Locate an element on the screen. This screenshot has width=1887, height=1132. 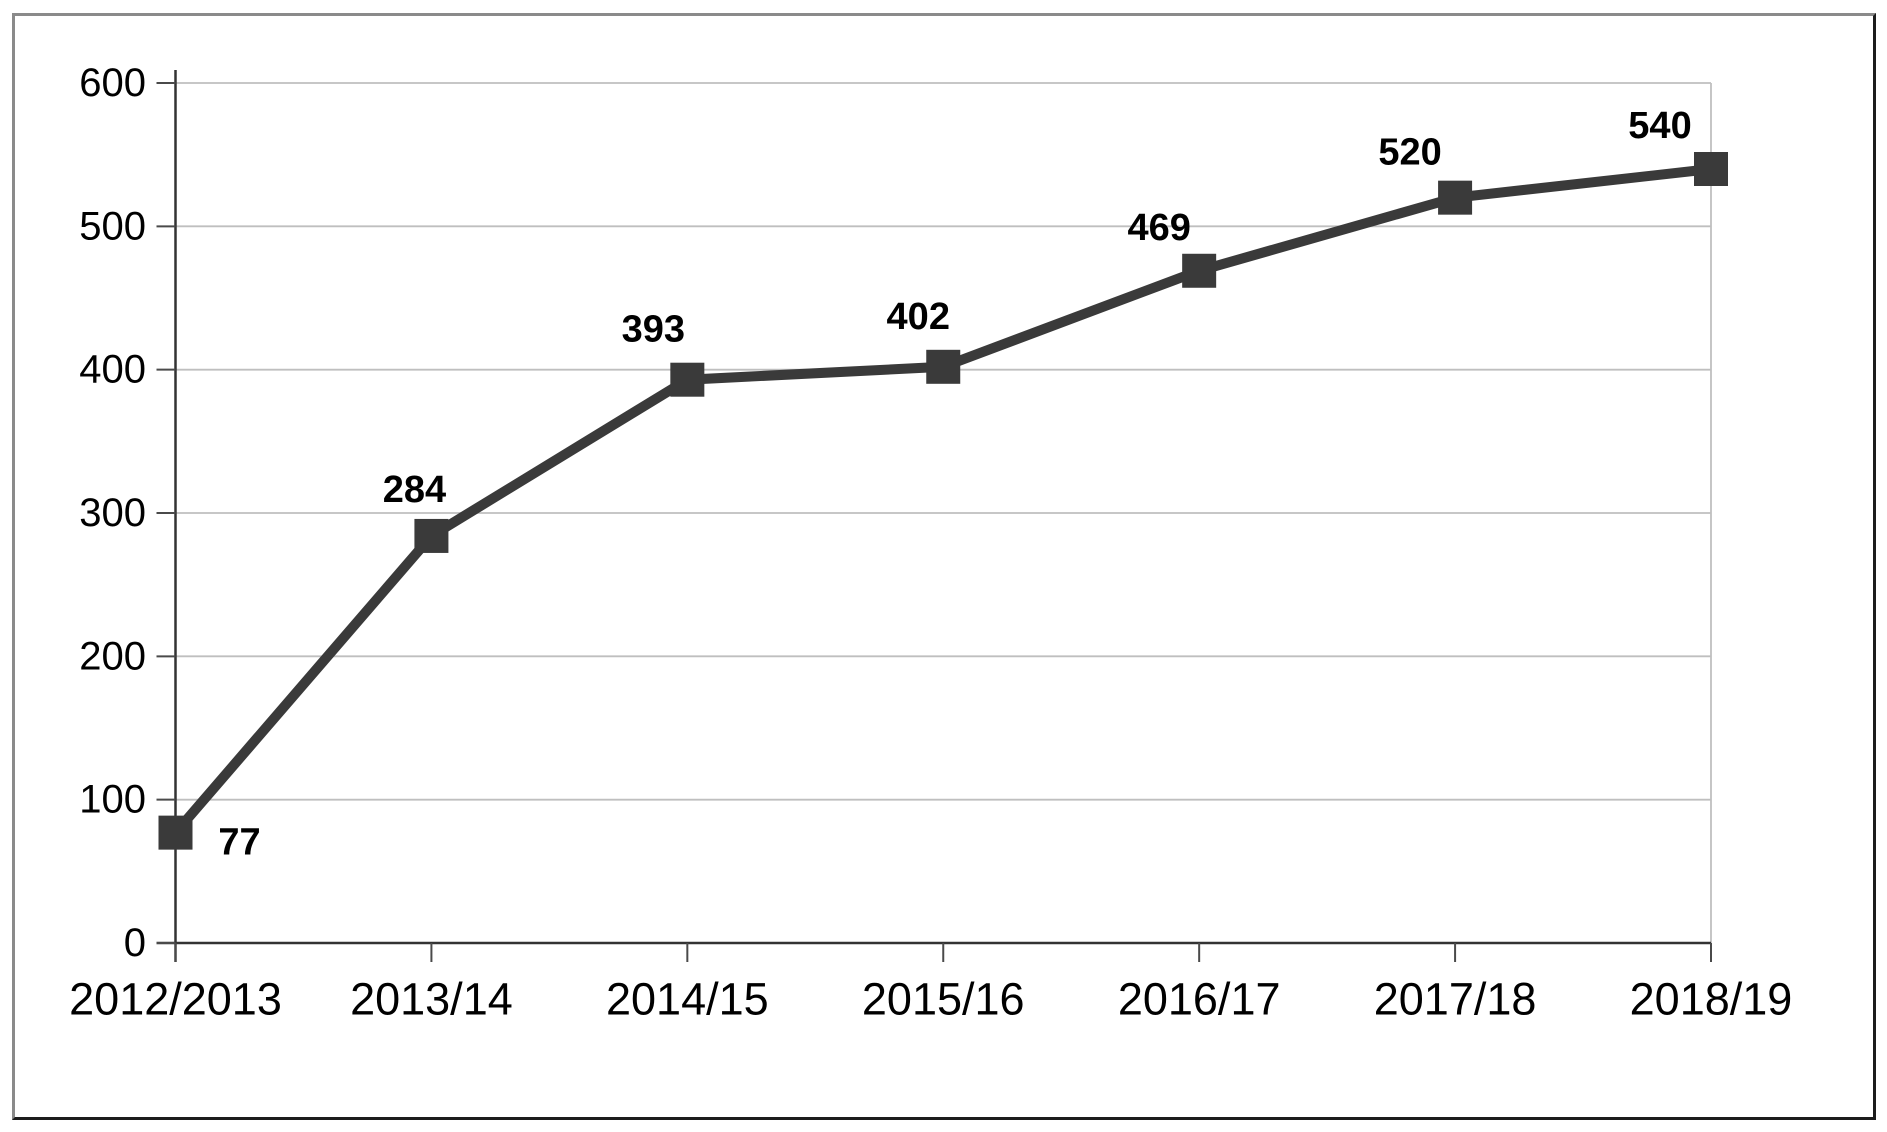
x-tick-label: 2012/2013 is located at coordinates (175, 999).